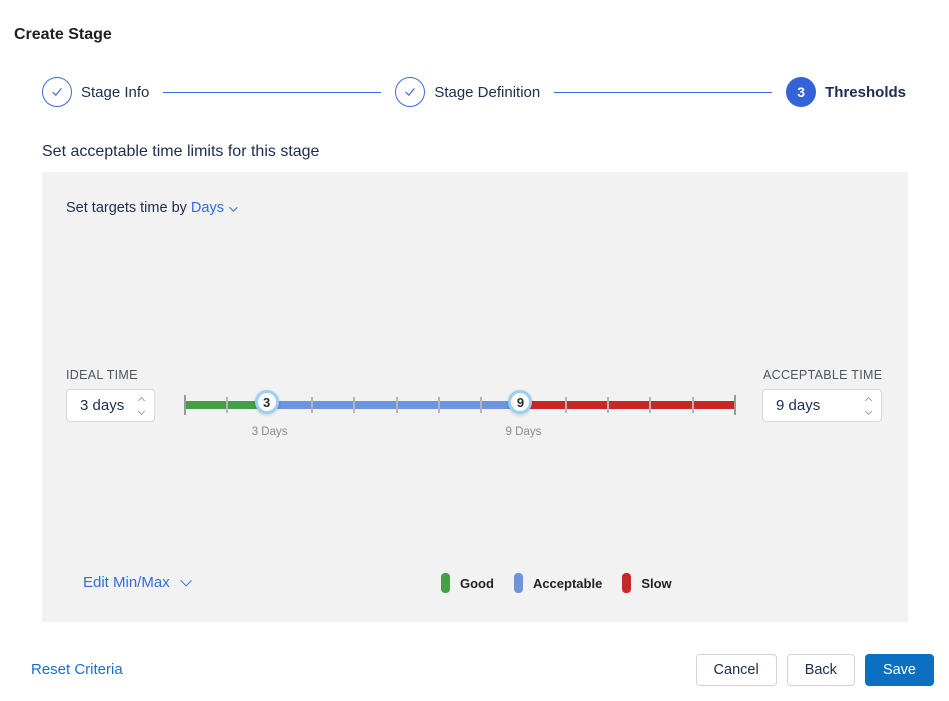 The width and height of the screenshot is (949, 701). Describe the element at coordinates (656, 583) in the screenshot. I see `legend-label: Slow` at that location.